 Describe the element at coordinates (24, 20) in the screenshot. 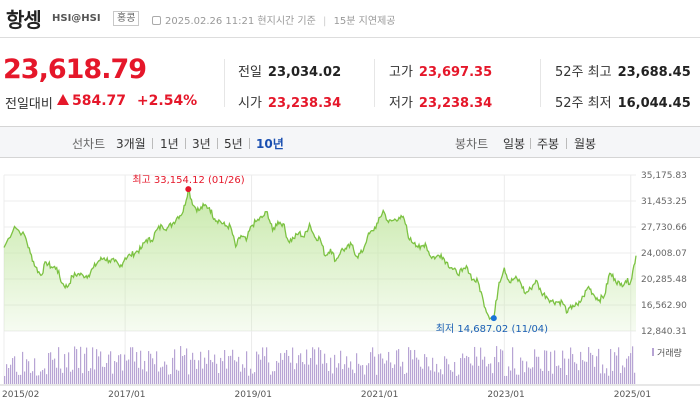

I see `index-title: 항셍` at that location.